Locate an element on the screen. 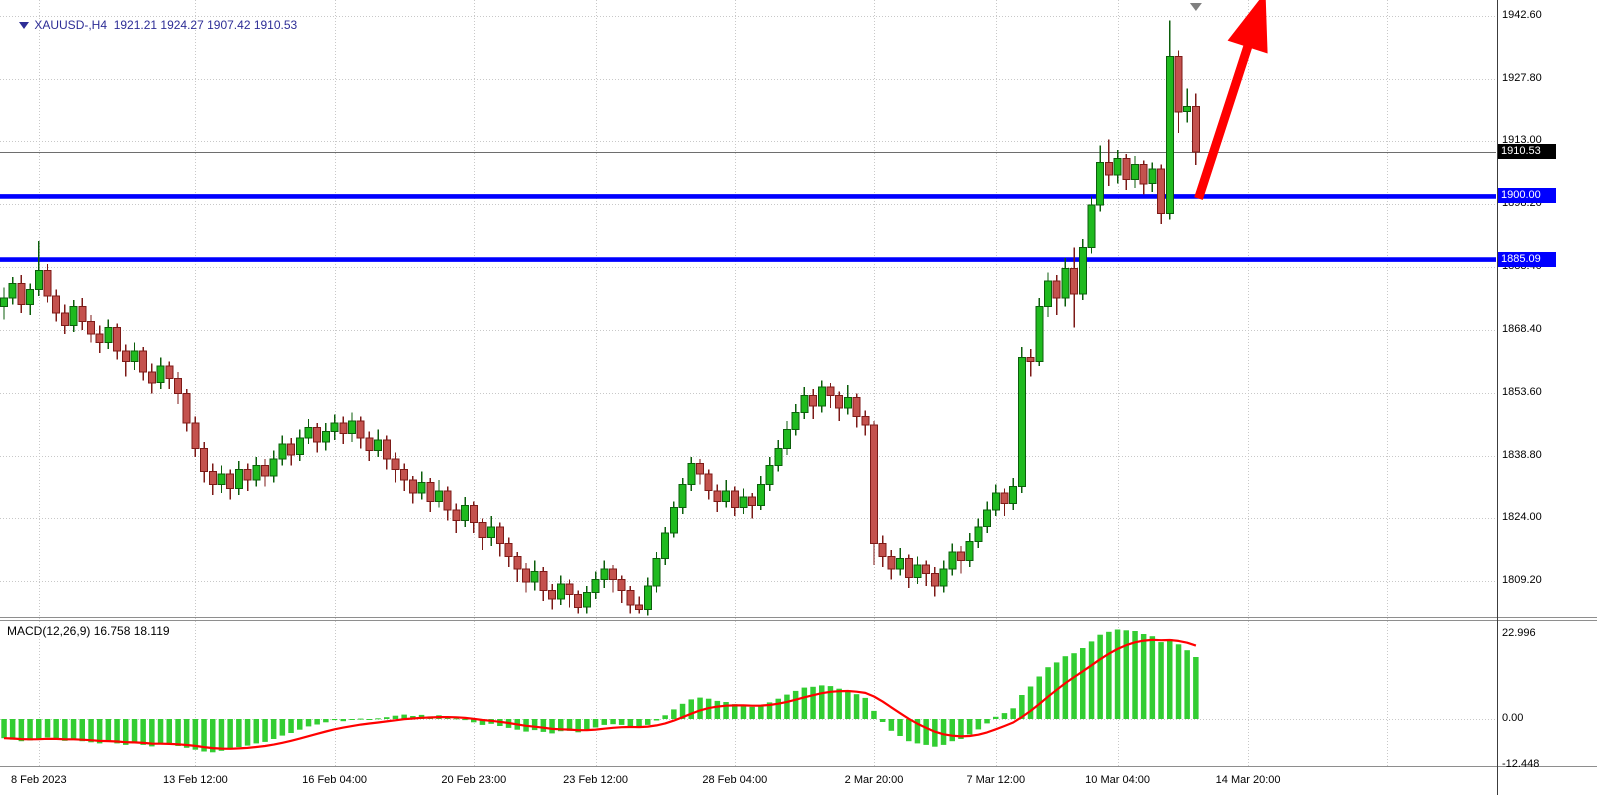  macd-axis-label: 22.996 is located at coordinates (1519, 632).